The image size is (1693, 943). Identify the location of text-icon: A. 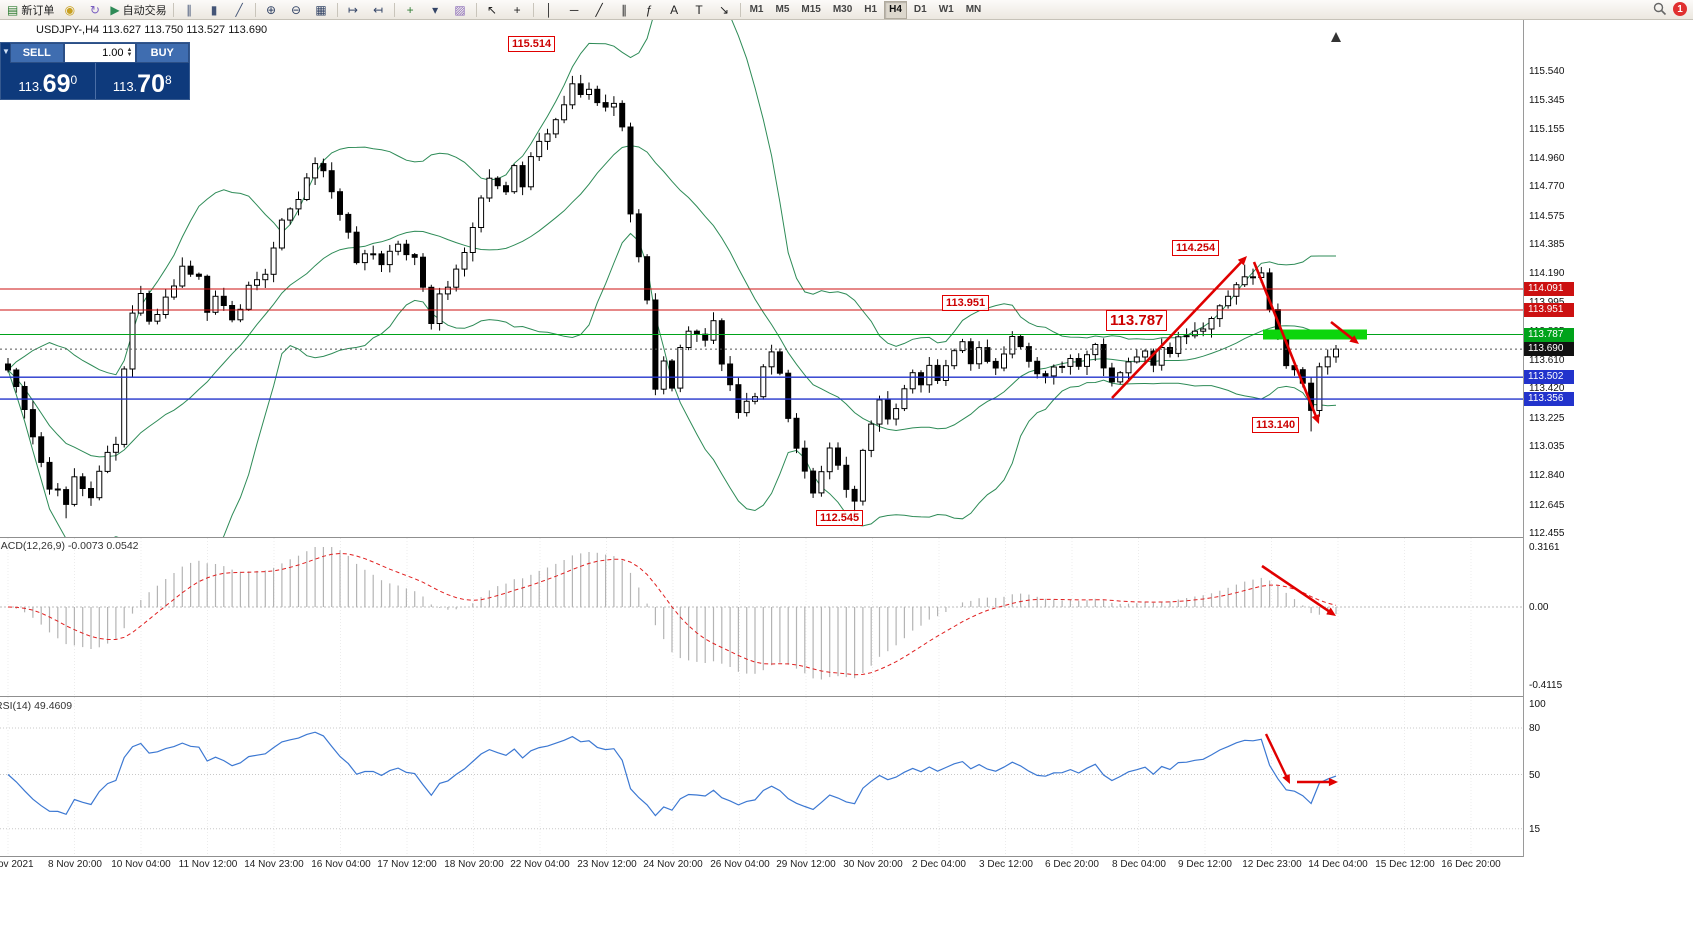
(674, 9).